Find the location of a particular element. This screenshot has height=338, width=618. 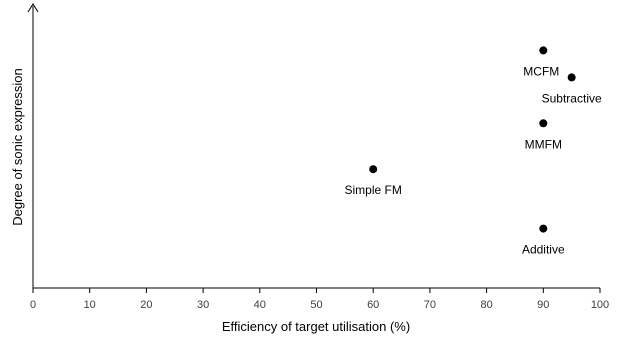

data-point-label: MMFM is located at coordinates (543, 144).